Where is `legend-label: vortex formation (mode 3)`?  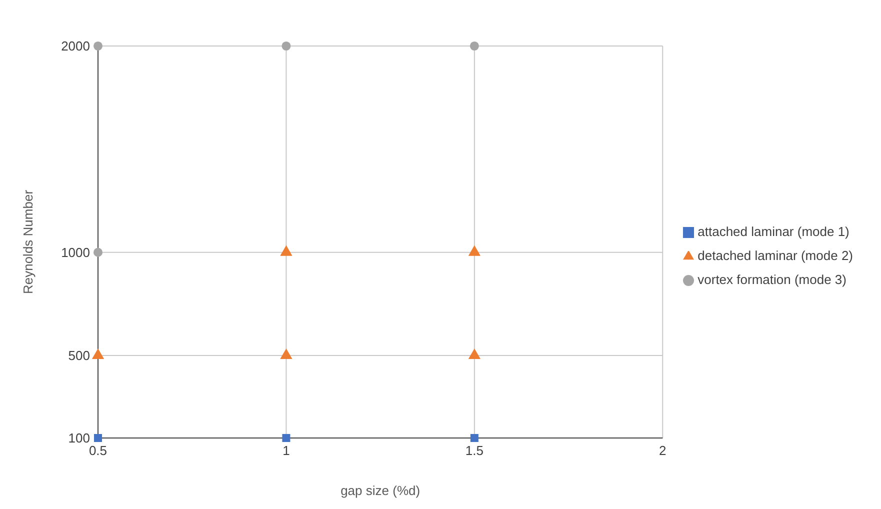
legend-label: vortex formation (mode 3) is located at coordinates (772, 279).